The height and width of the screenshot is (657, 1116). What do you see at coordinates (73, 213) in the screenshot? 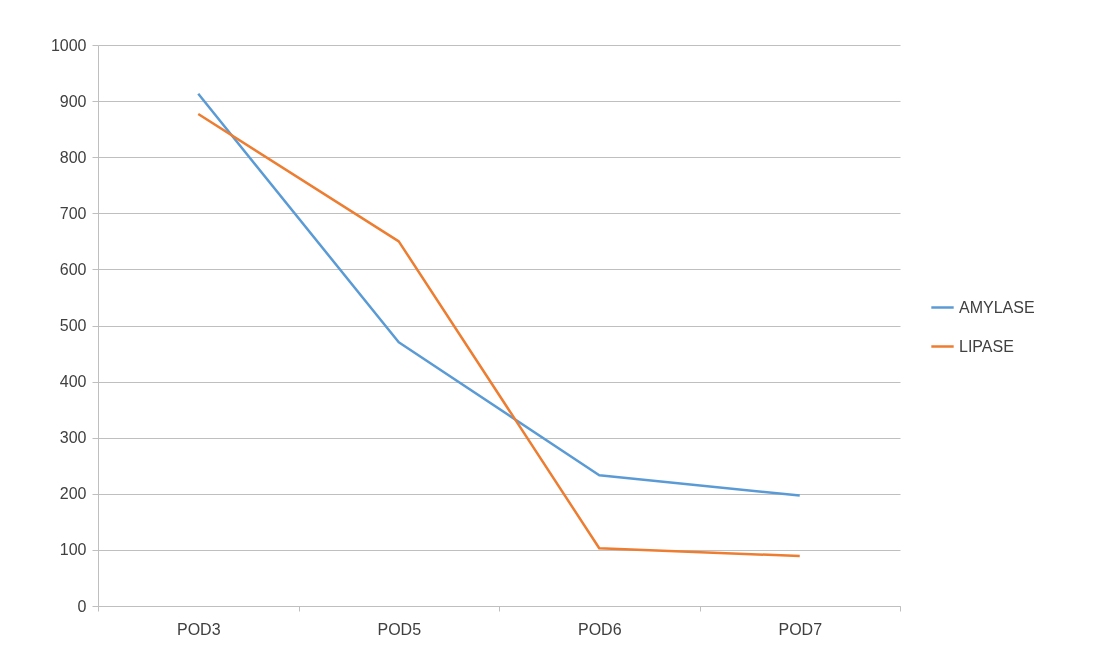
I see `y-tick-label: 700` at bounding box center [73, 213].